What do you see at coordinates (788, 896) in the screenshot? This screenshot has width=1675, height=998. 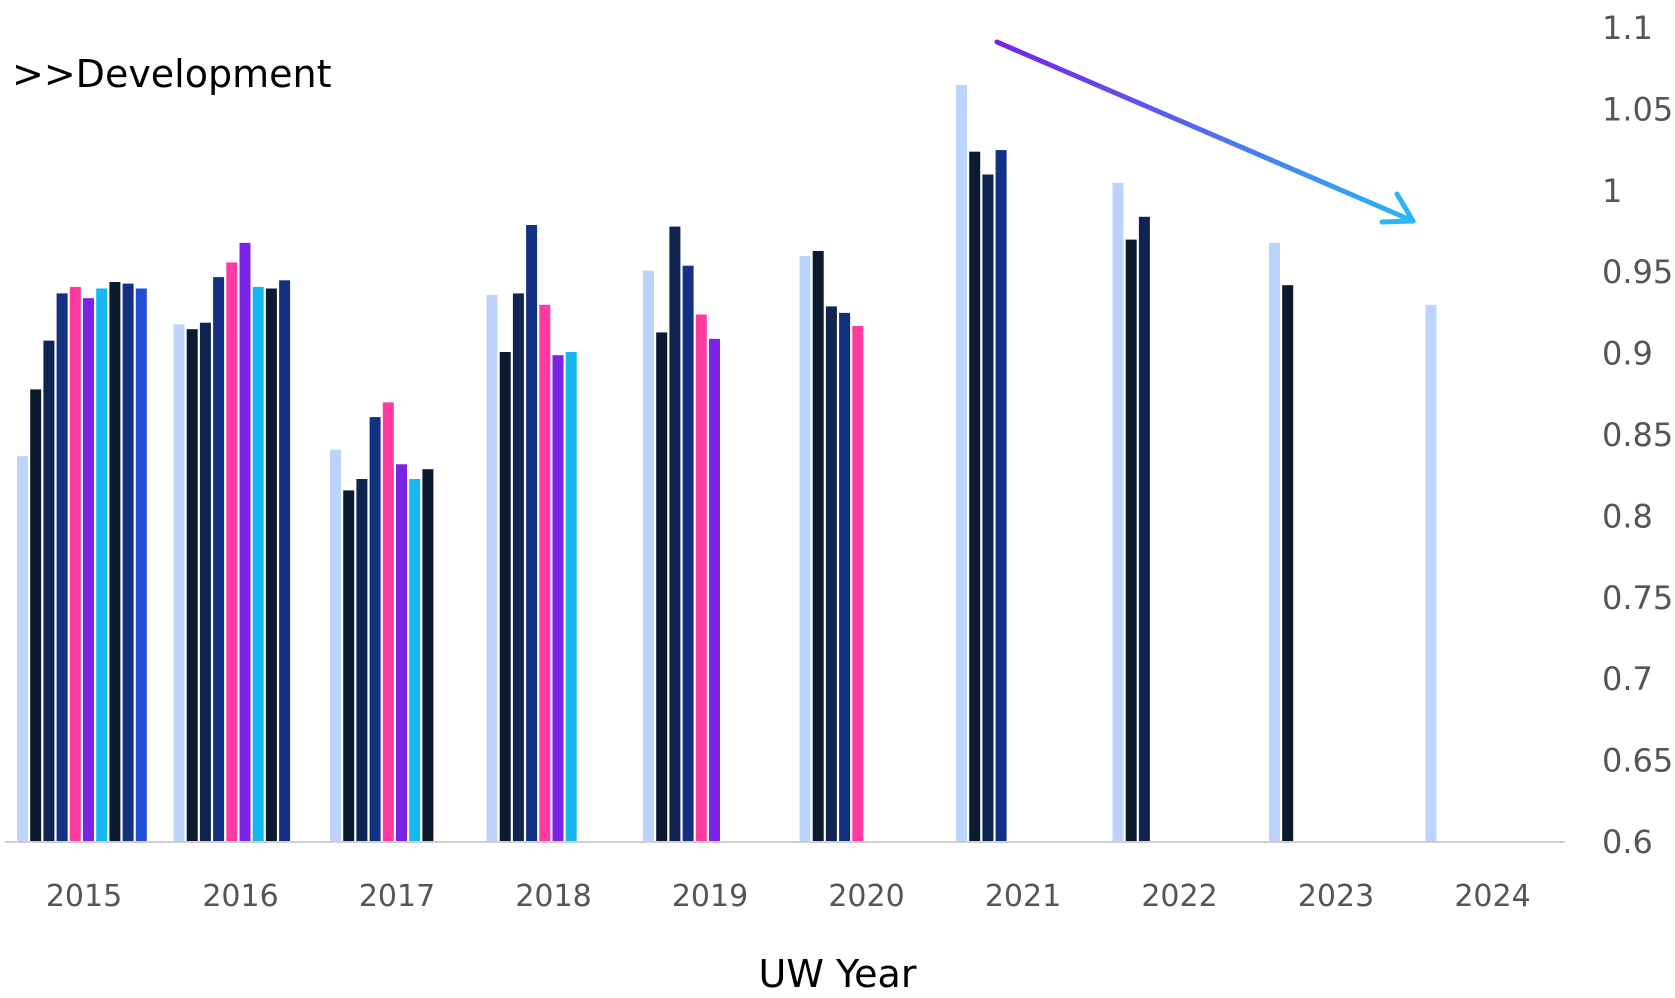 I see `x-tick-labels: 2015 2016 2017 2018 2019 2020 2021 2022 2023 2024` at bounding box center [788, 896].